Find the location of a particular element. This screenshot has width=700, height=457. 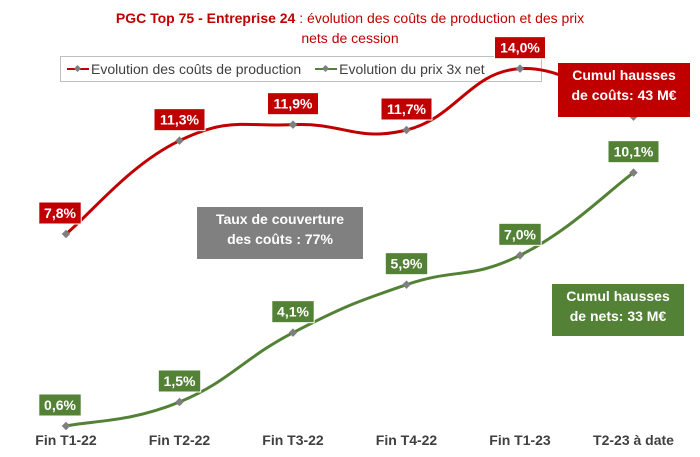

series-0-data-label-2: 11,9% is located at coordinates (293, 104).